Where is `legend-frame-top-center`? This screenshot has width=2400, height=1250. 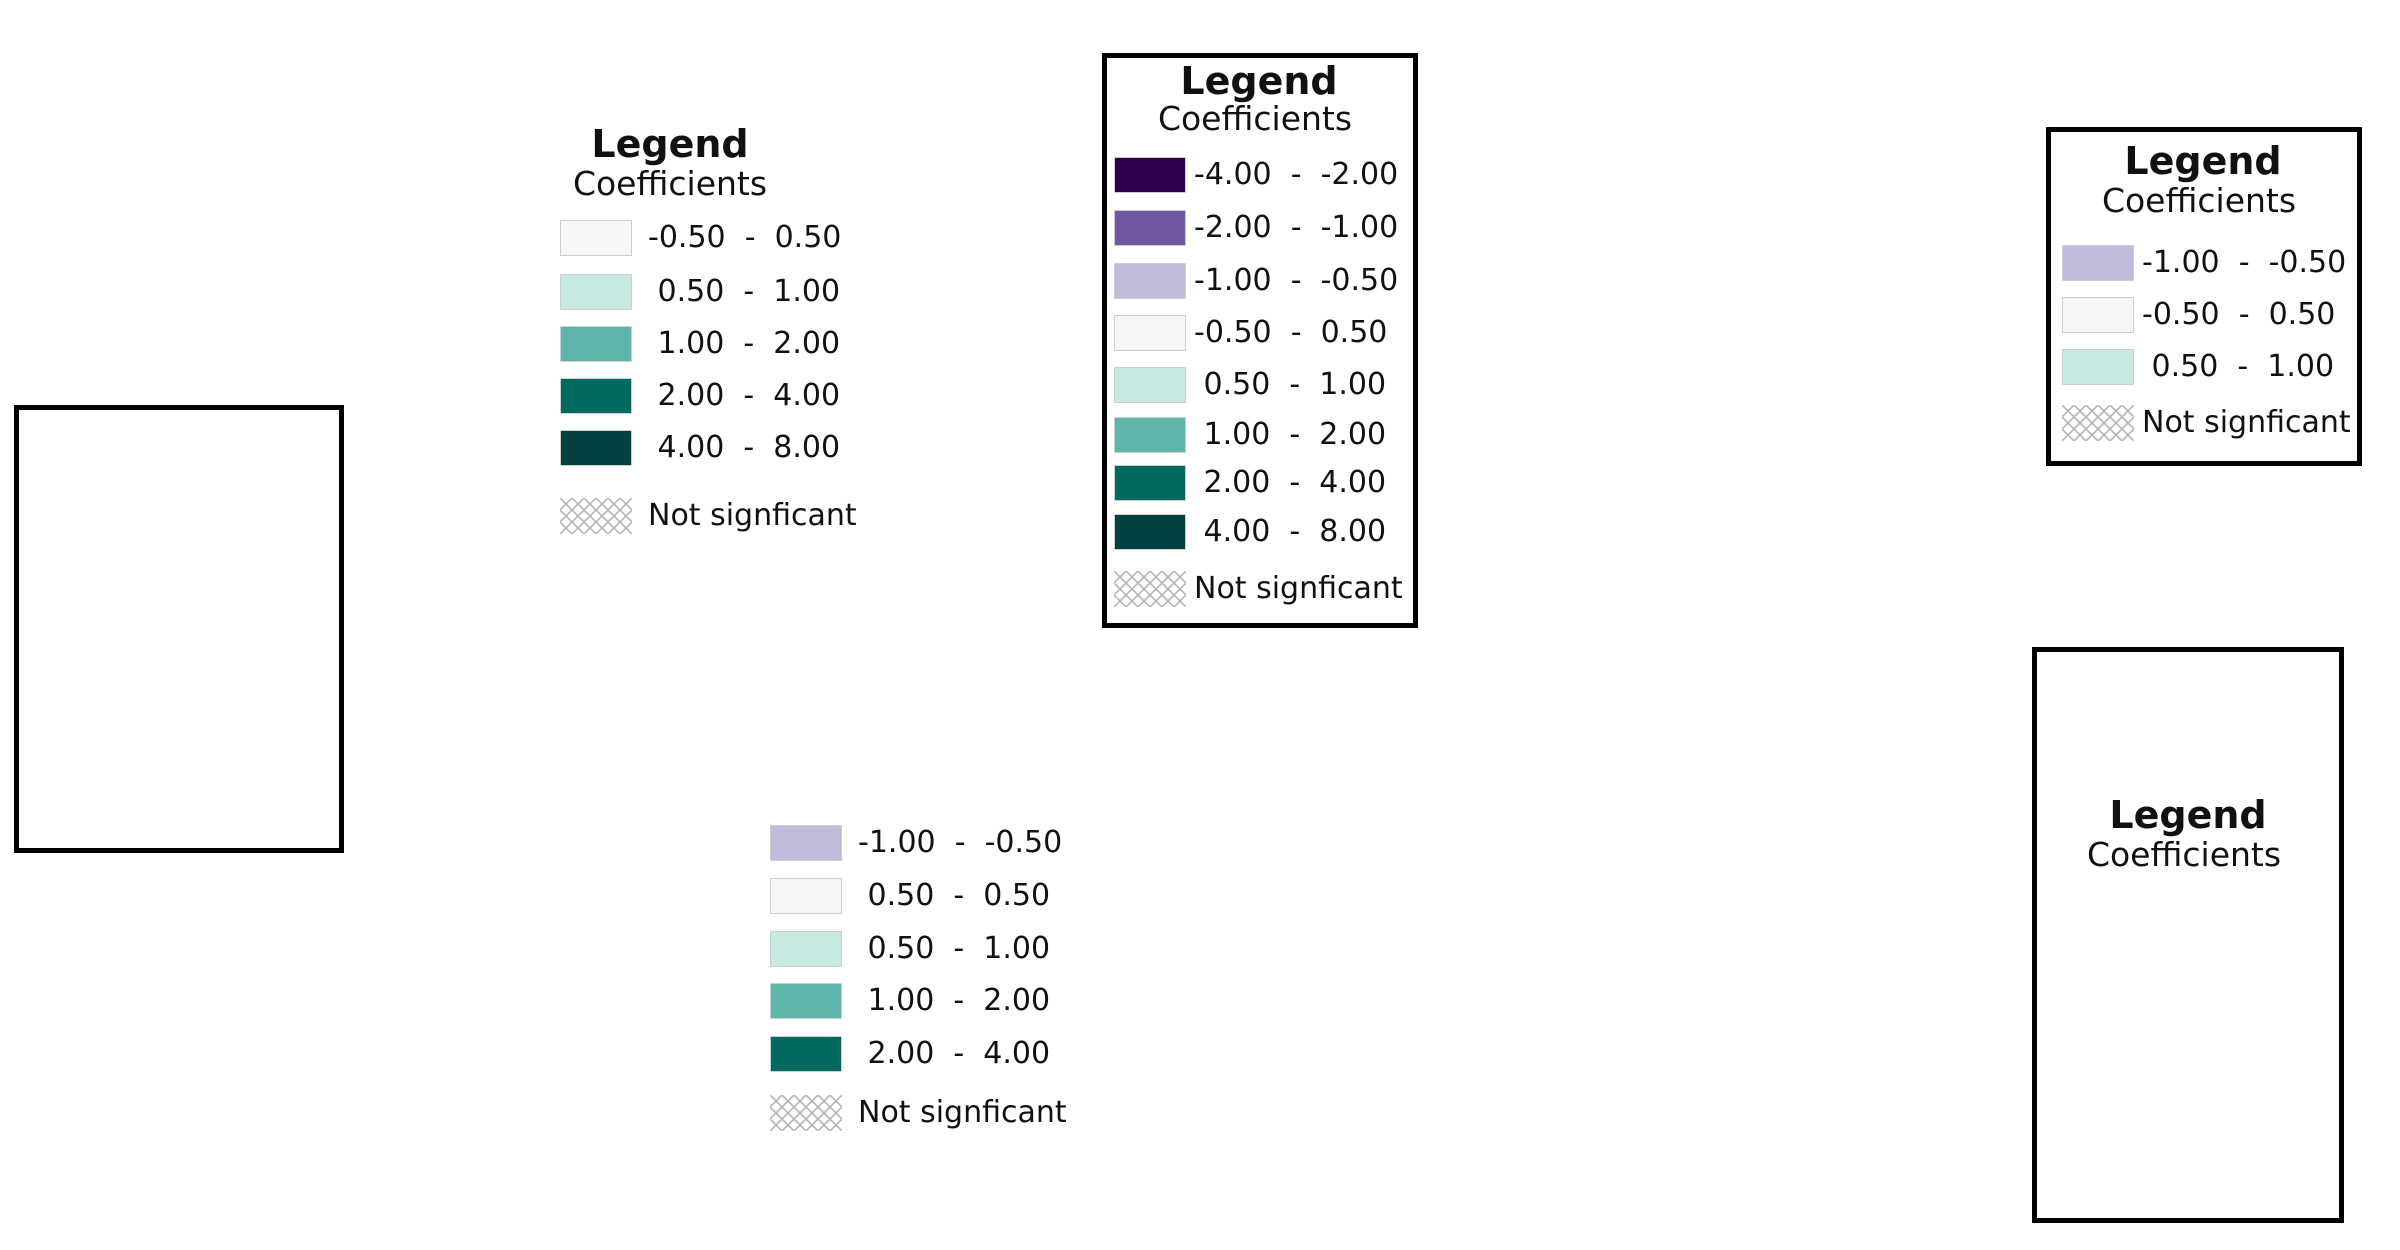 legend-frame-top-center is located at coordinates (1260, 340).